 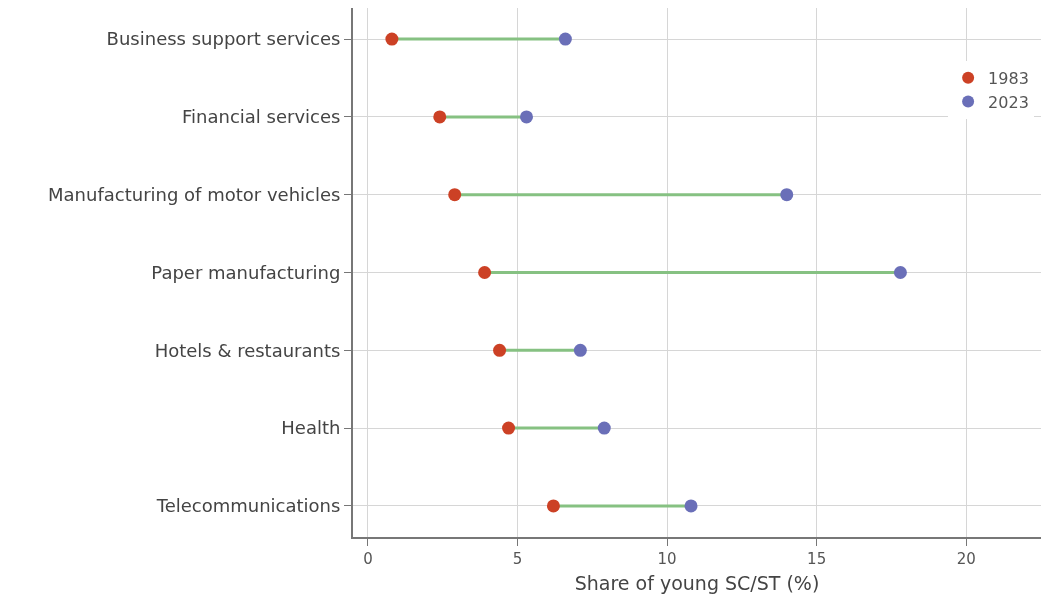 What do you see at coordinates (667, 559) in the screenshot?
I see `x-tick-label: 10` at bounding box center [667, 559].